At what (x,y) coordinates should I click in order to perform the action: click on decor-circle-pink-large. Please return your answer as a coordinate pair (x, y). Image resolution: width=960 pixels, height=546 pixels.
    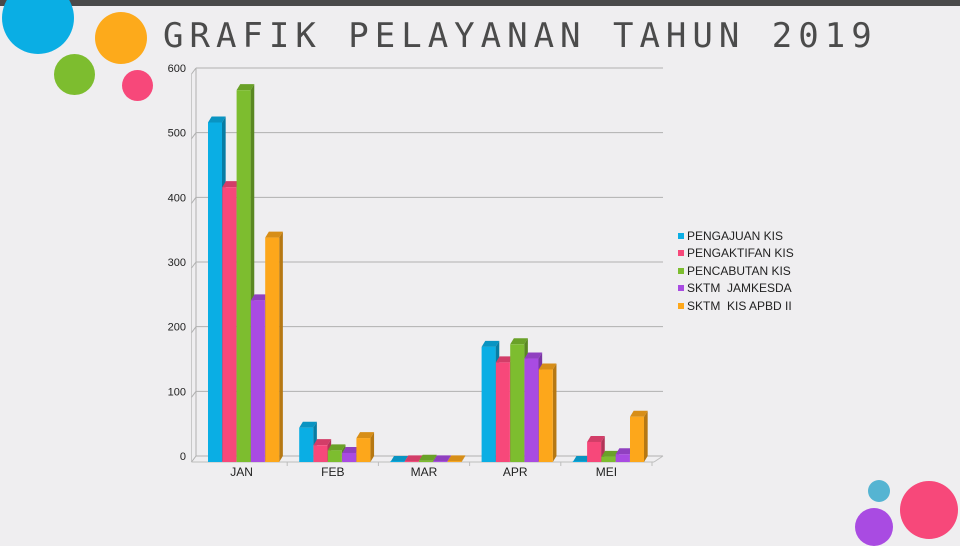
    Looking at the image, I should click on (929, 510).